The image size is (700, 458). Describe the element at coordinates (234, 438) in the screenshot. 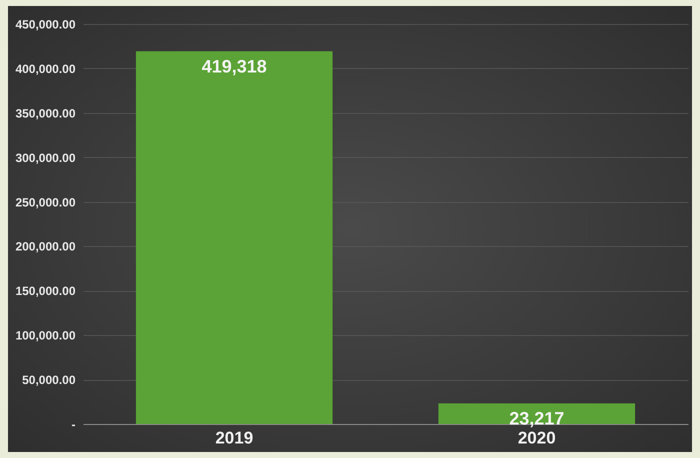

I see `x-tick-label: 2019` at that location.